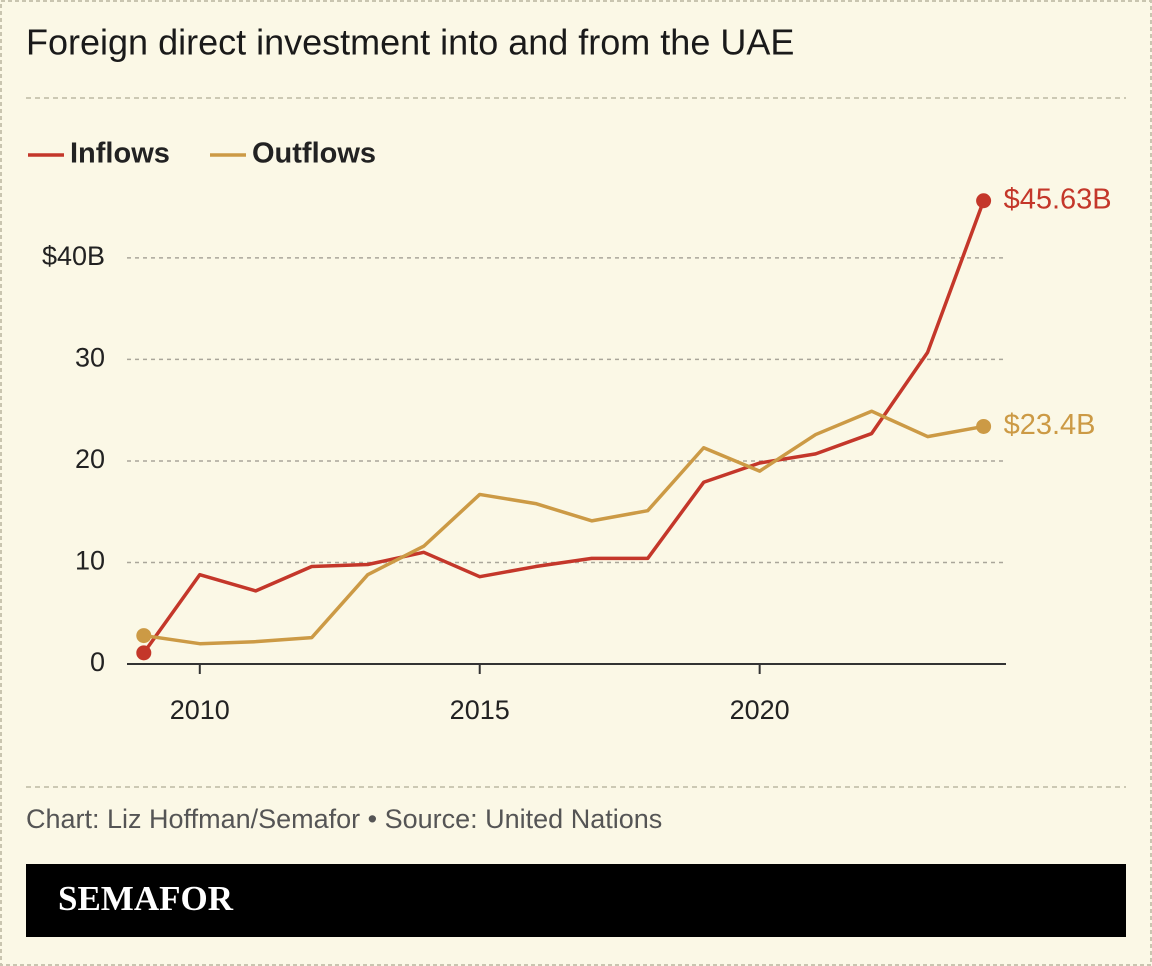 This screenshot has width=1152, height=966. What do you see at coordinates (1058, 199) in the screenshot?
I see `value-label: $45.63B` at bounding box center [1058, 199].